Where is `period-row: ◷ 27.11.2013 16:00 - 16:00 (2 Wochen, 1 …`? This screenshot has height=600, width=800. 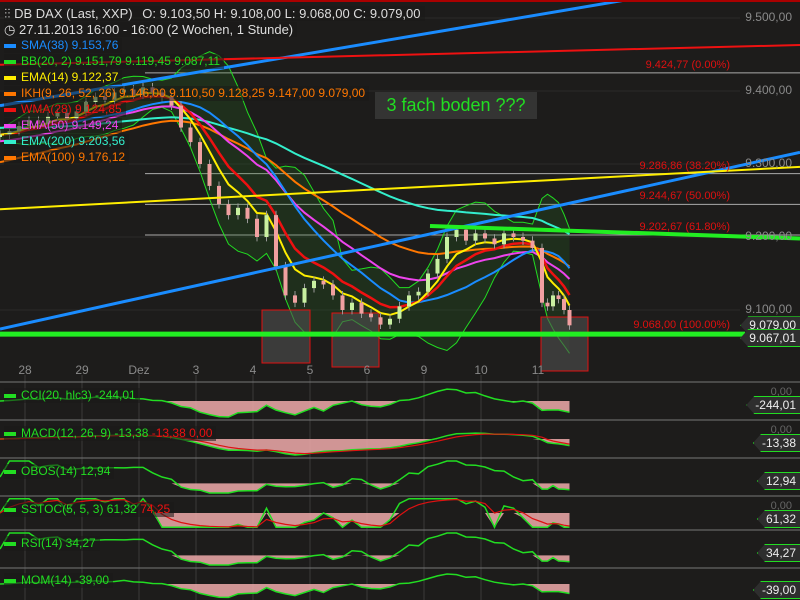 period-row: ◷ 27.11.2013 16:00 - 16:00 (2 Wochen, 1 … is located at coordinates (151, 29).